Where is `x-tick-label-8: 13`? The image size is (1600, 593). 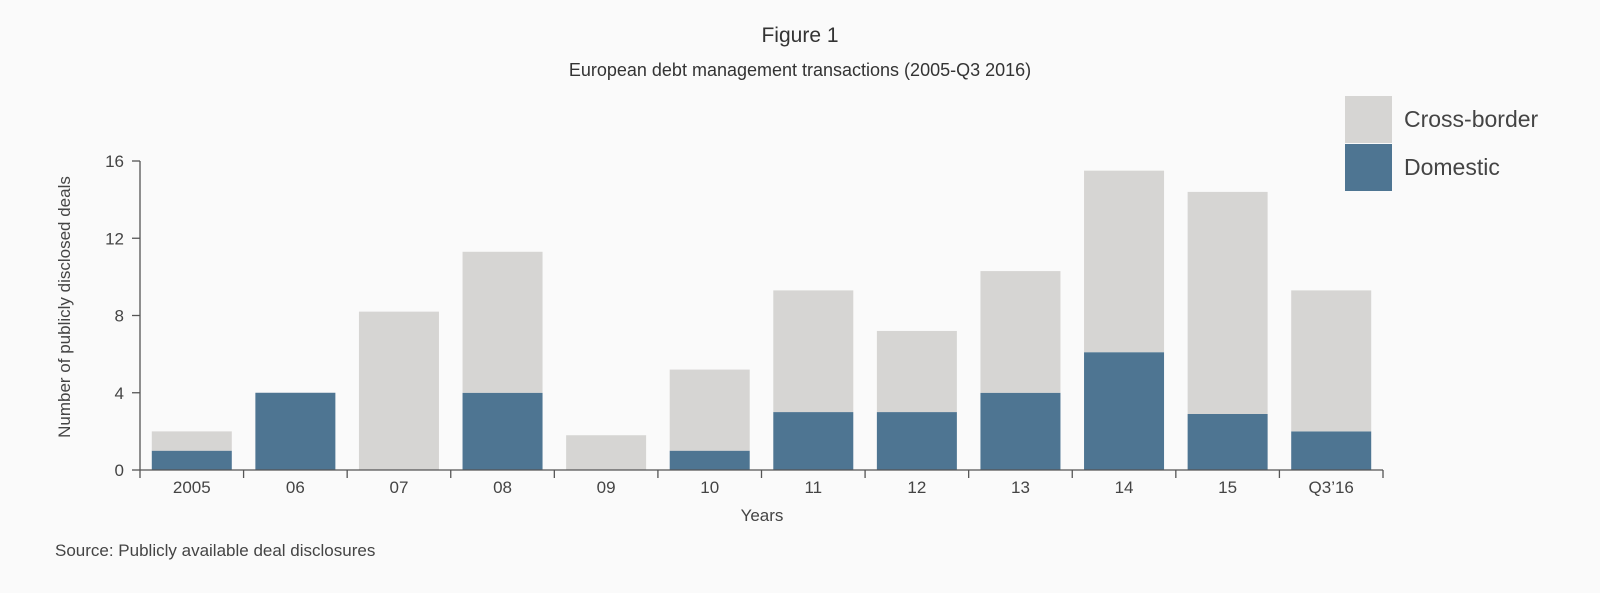
x-tick-label-8: 13 is located at coordinates (1020, 487).